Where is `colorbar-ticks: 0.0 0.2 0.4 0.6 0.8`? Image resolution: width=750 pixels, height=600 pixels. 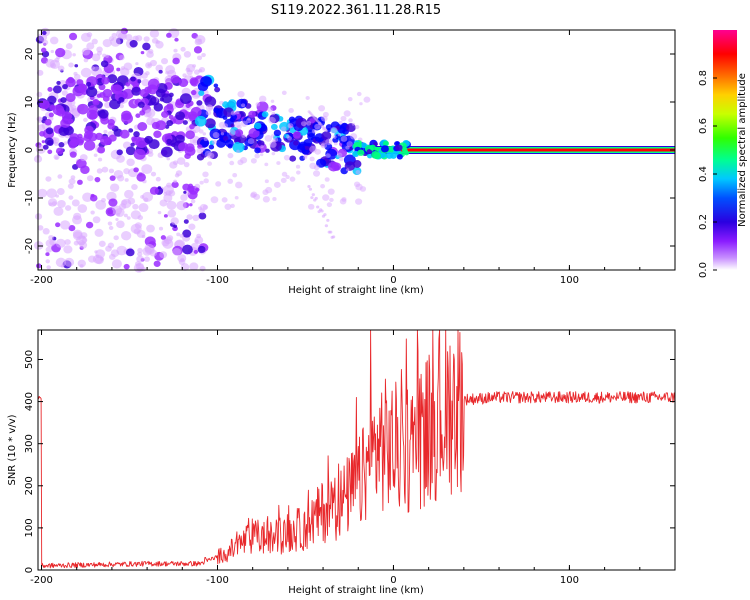
colorbar-ticks: 0.0 0.2 0.4 0.6 0.8 is located at coordinates (707, 174).